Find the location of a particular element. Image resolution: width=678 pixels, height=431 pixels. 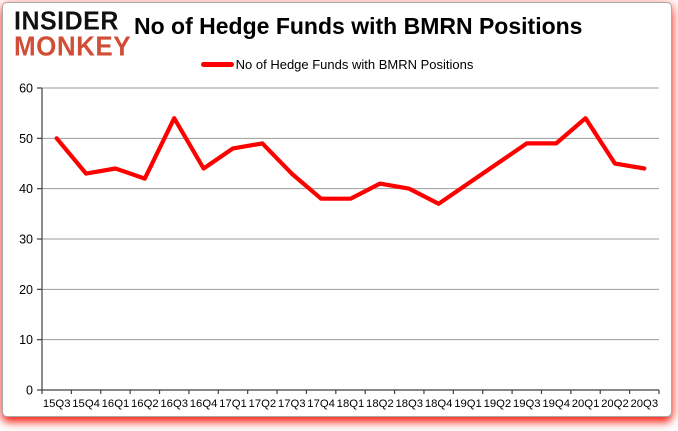

x-axis-tick-label: 18Q3 is located at coordinates (409, 404).